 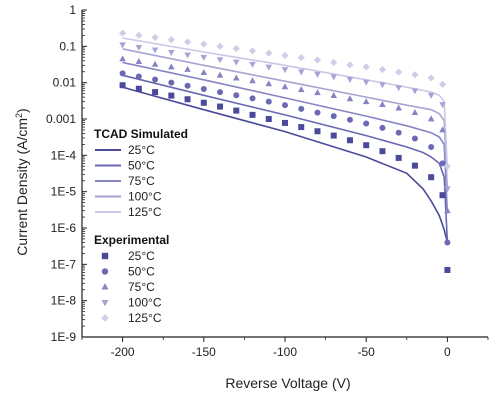 I want to click on x-tick-label: -200, so click(x=123, y=352).